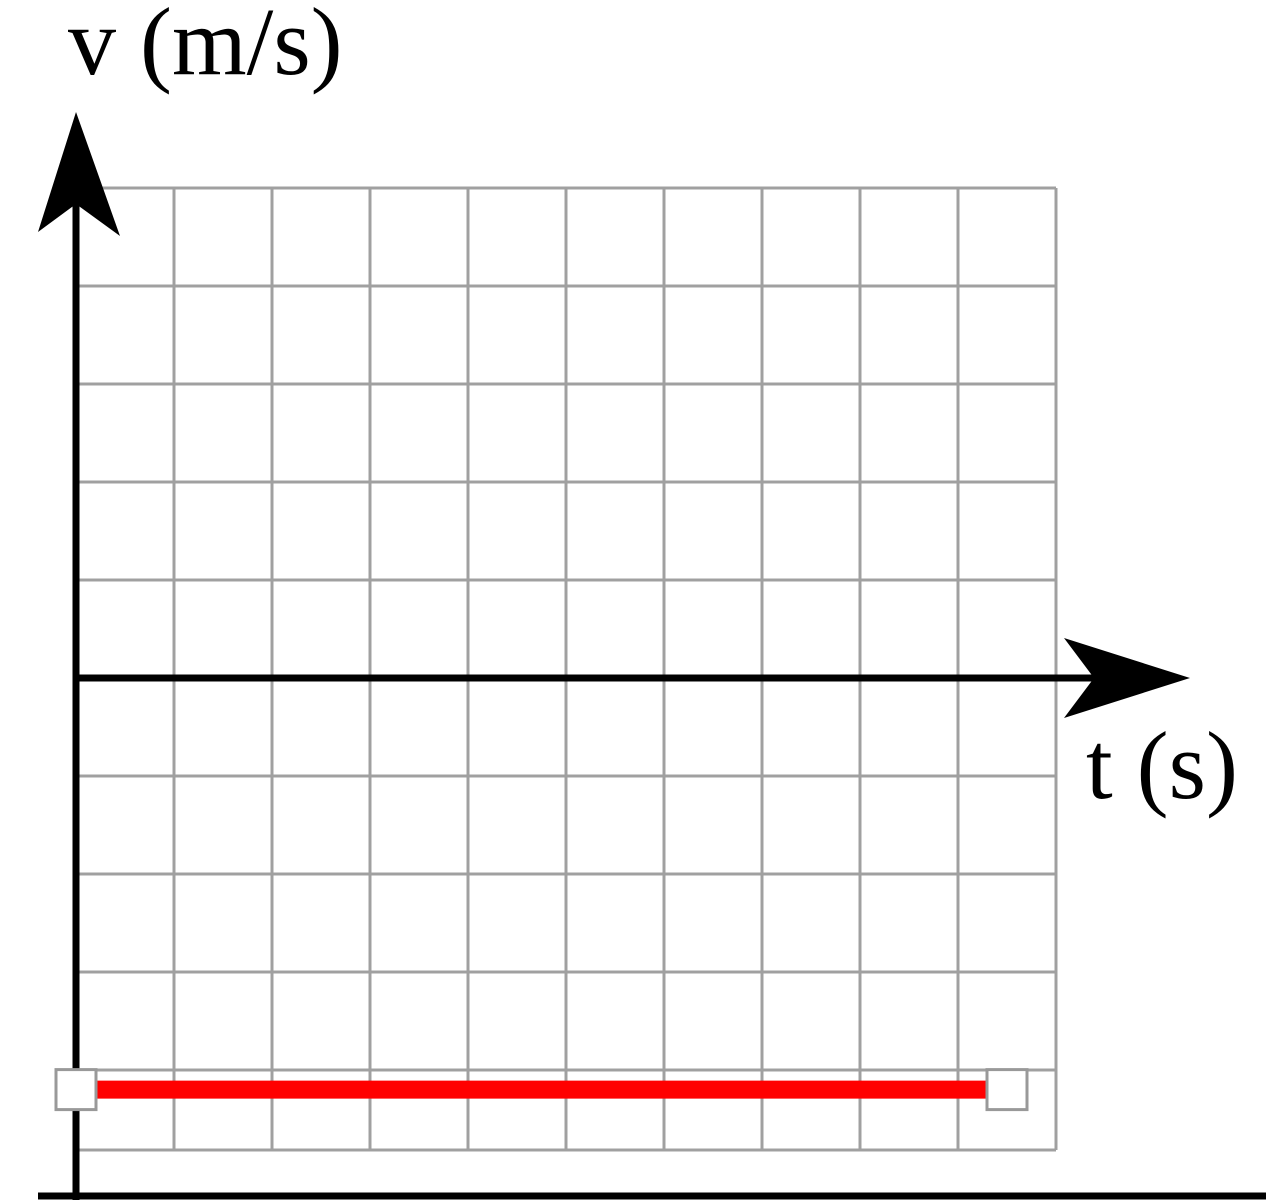  Describe the element at coordinates (1127, 678) in the screenshot. I see `x-axis-arrowhead` at that location.